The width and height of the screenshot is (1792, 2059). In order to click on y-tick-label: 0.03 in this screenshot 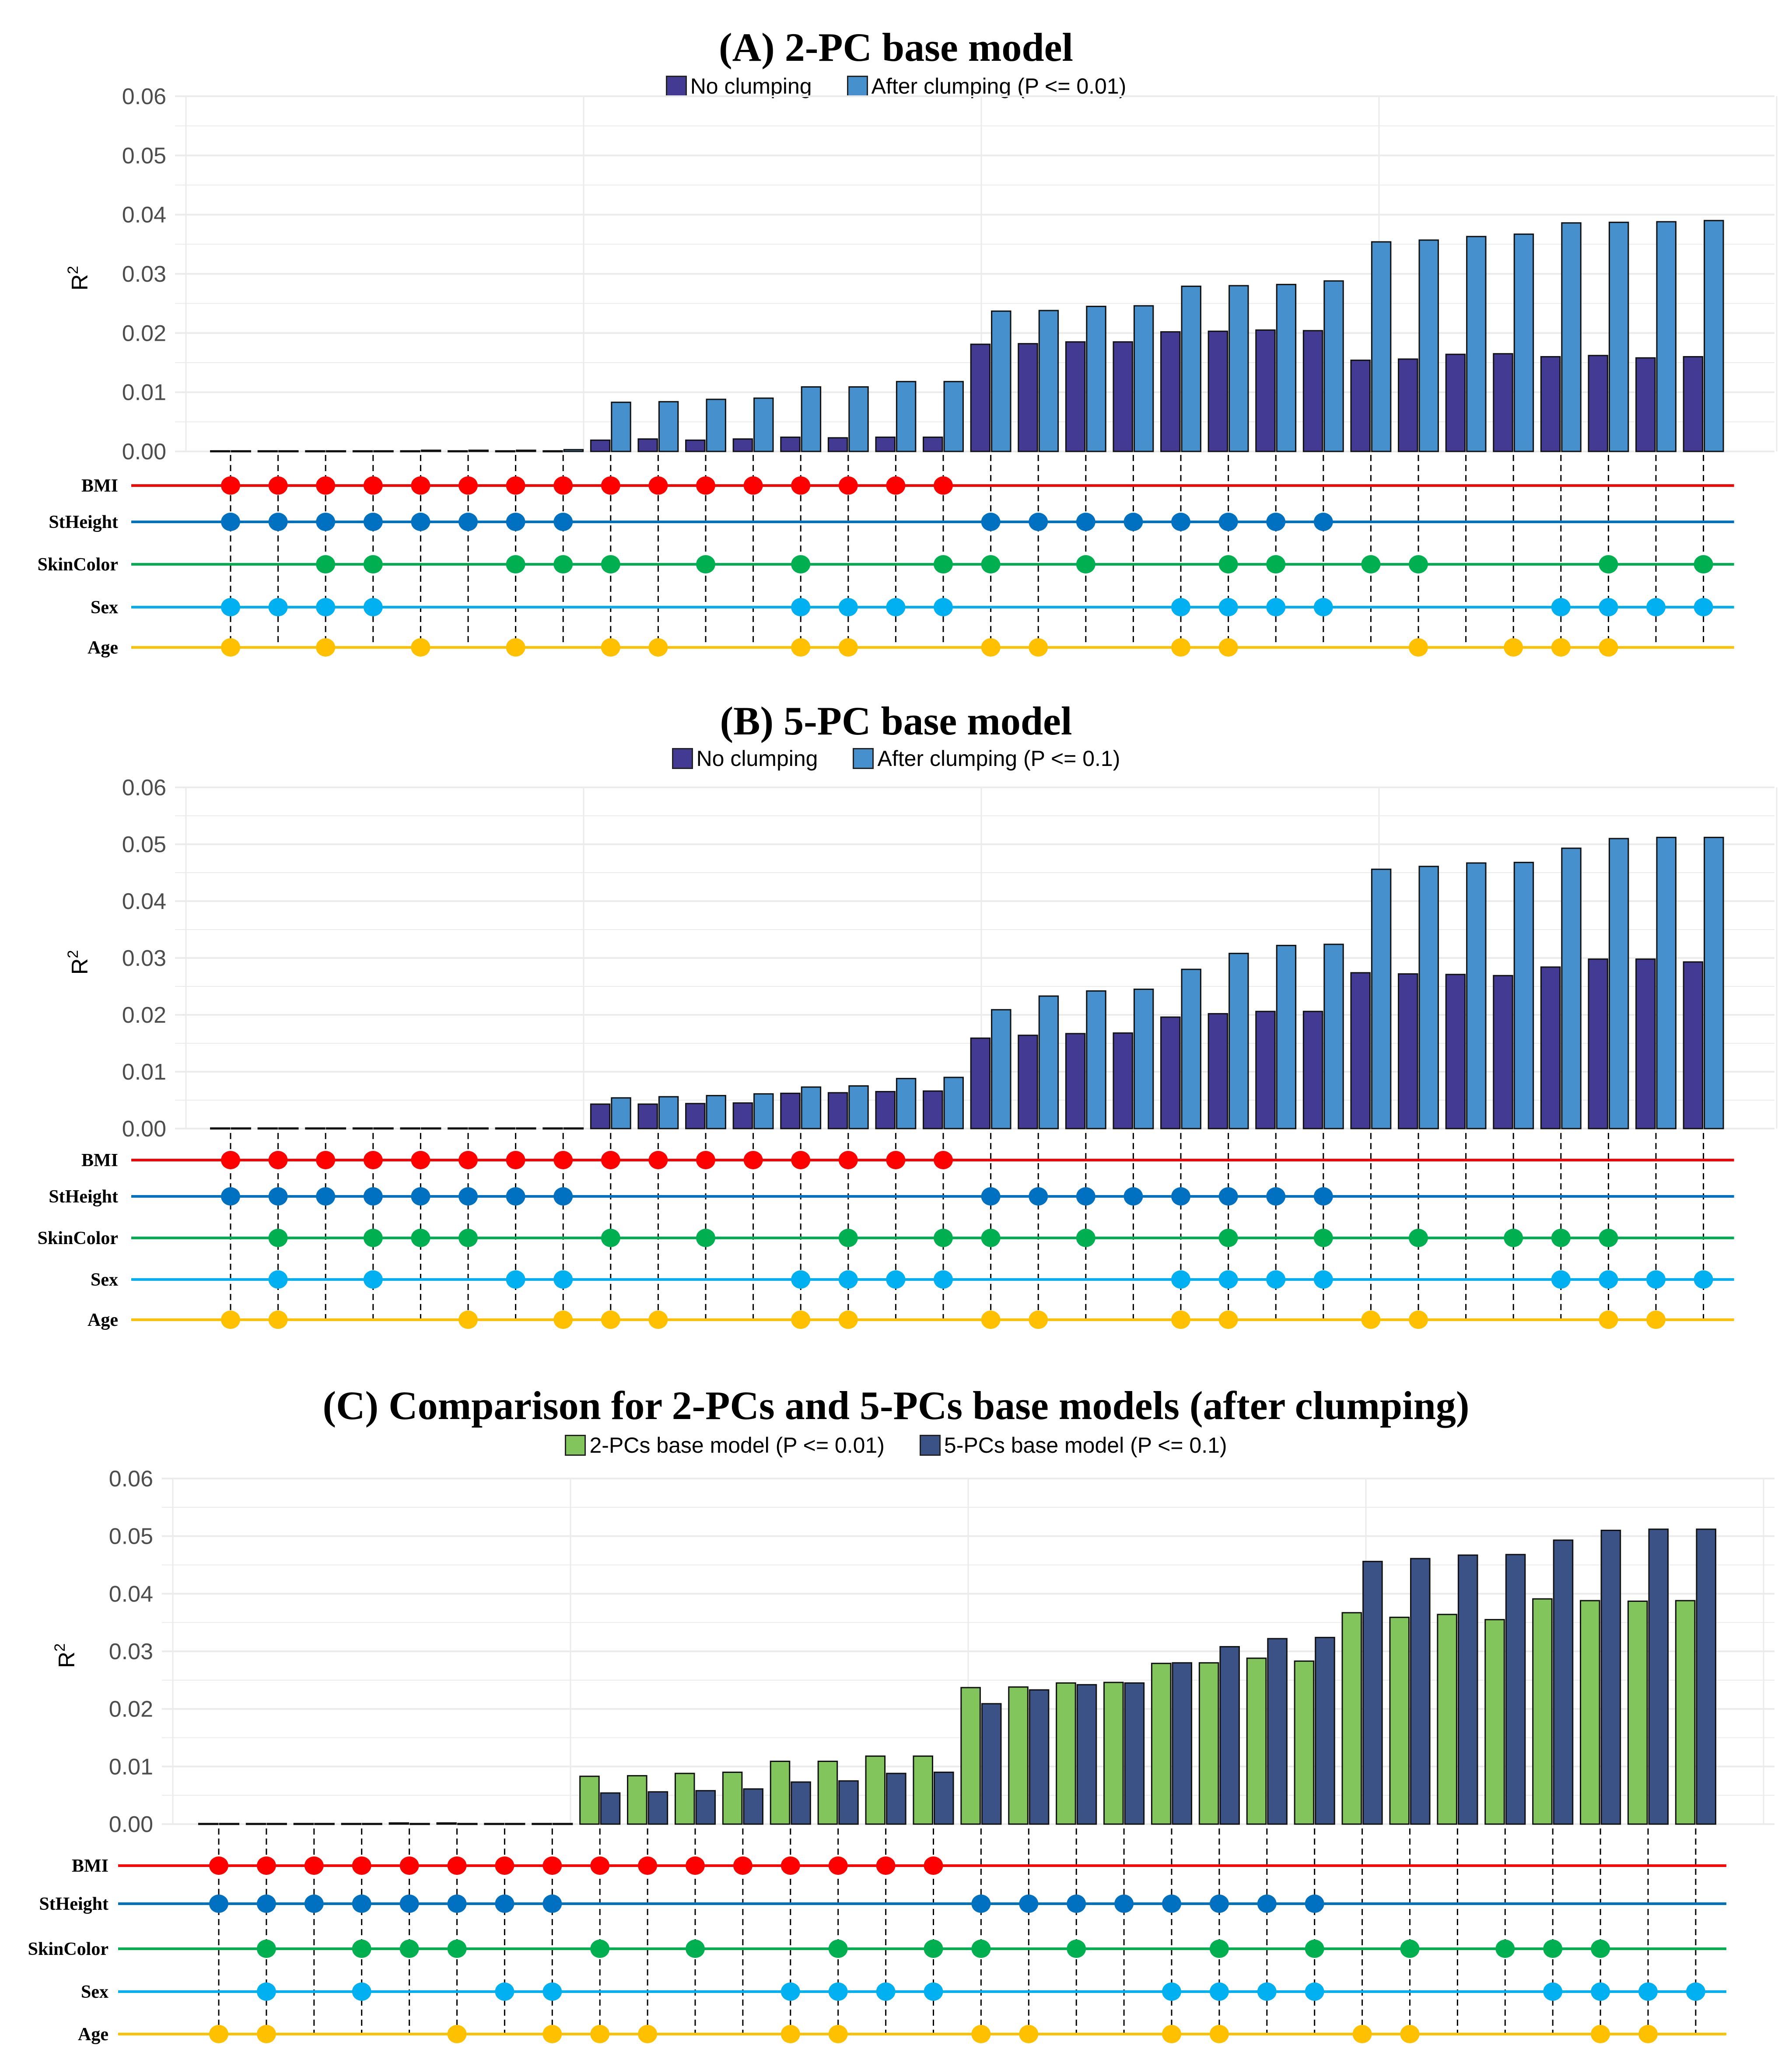, I will do `click(131, 1651)`.